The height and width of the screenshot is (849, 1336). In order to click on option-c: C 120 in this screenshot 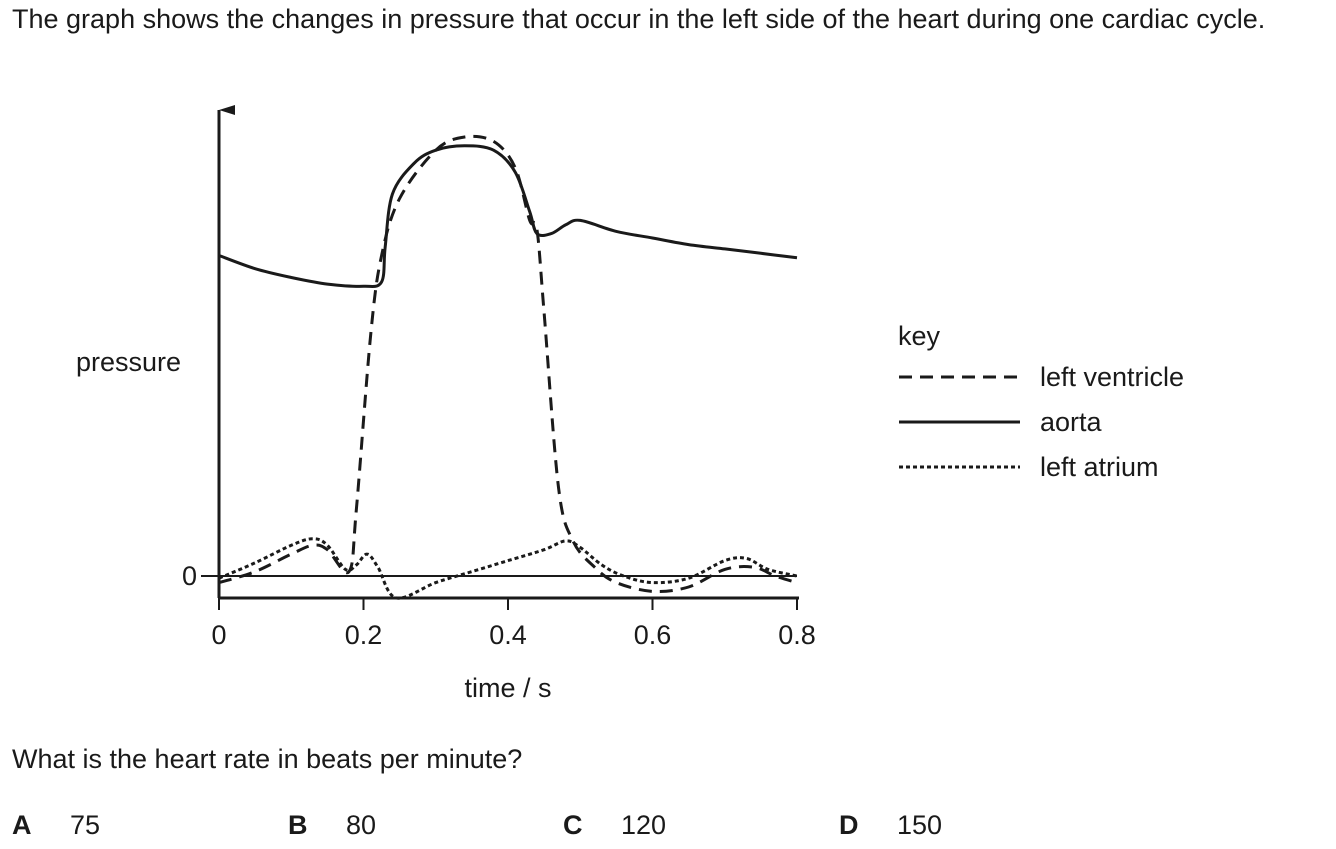, I will do `click(614, 825)`.